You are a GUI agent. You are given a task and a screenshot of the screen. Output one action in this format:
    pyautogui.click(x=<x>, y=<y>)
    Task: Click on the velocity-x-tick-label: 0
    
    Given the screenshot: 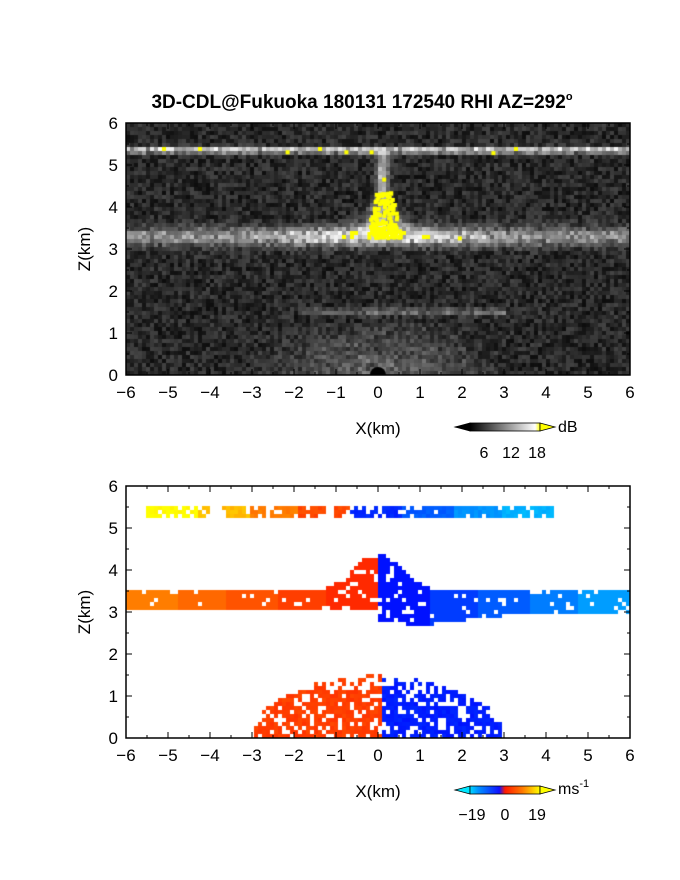 What is the action you would take?
    pyautogui.click(x=377, y=755)
    